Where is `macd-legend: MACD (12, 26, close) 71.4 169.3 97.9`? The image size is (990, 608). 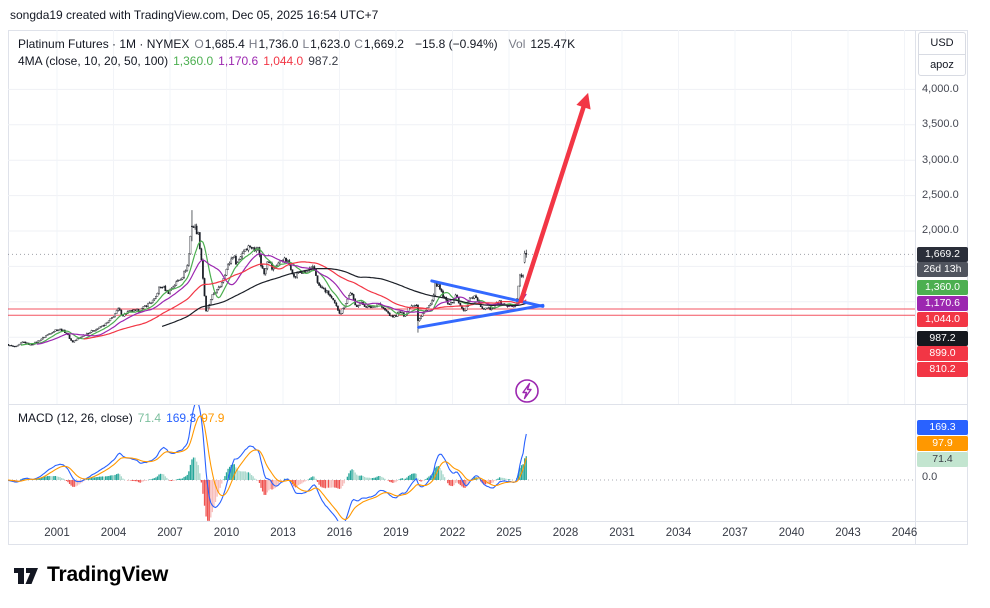 macd-legend: MACD (12, 26, close) 71.4 169.3 97.9 is located at coordinates (123, 418).